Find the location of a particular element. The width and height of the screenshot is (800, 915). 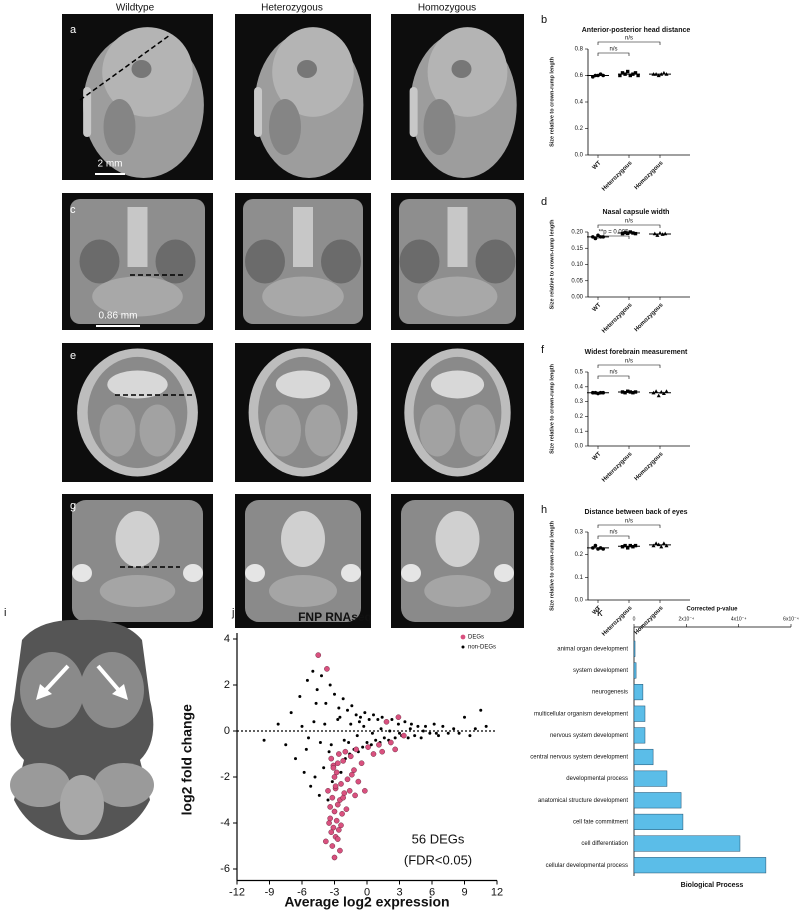

category-label: developmental process is located at coordinates (597, 779).